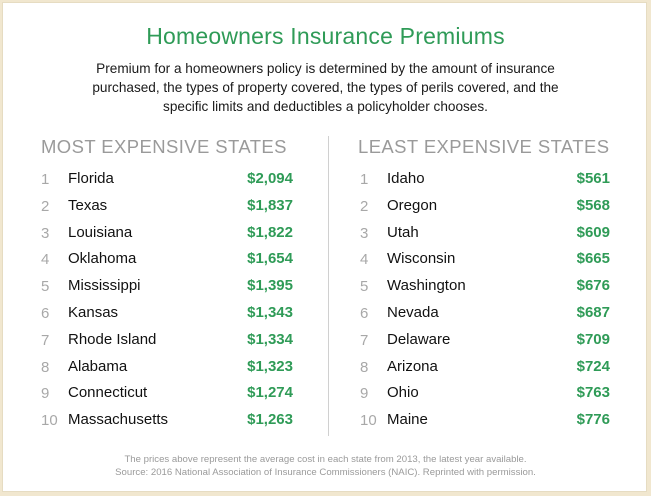  What do you see at coordinates (593, 259) in the screenshot?
I see `premium-value: $665` at bounding box center [593, 259].